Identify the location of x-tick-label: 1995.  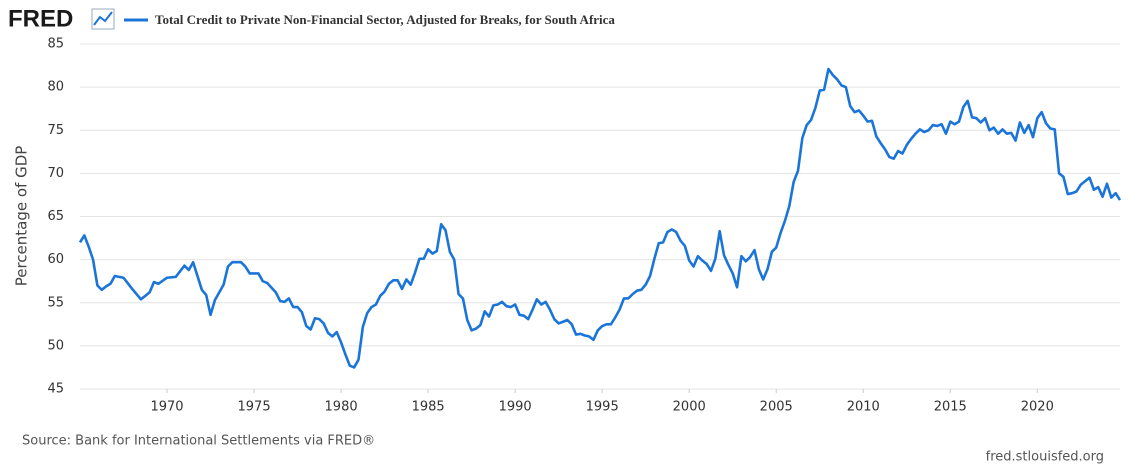
(602, 407).